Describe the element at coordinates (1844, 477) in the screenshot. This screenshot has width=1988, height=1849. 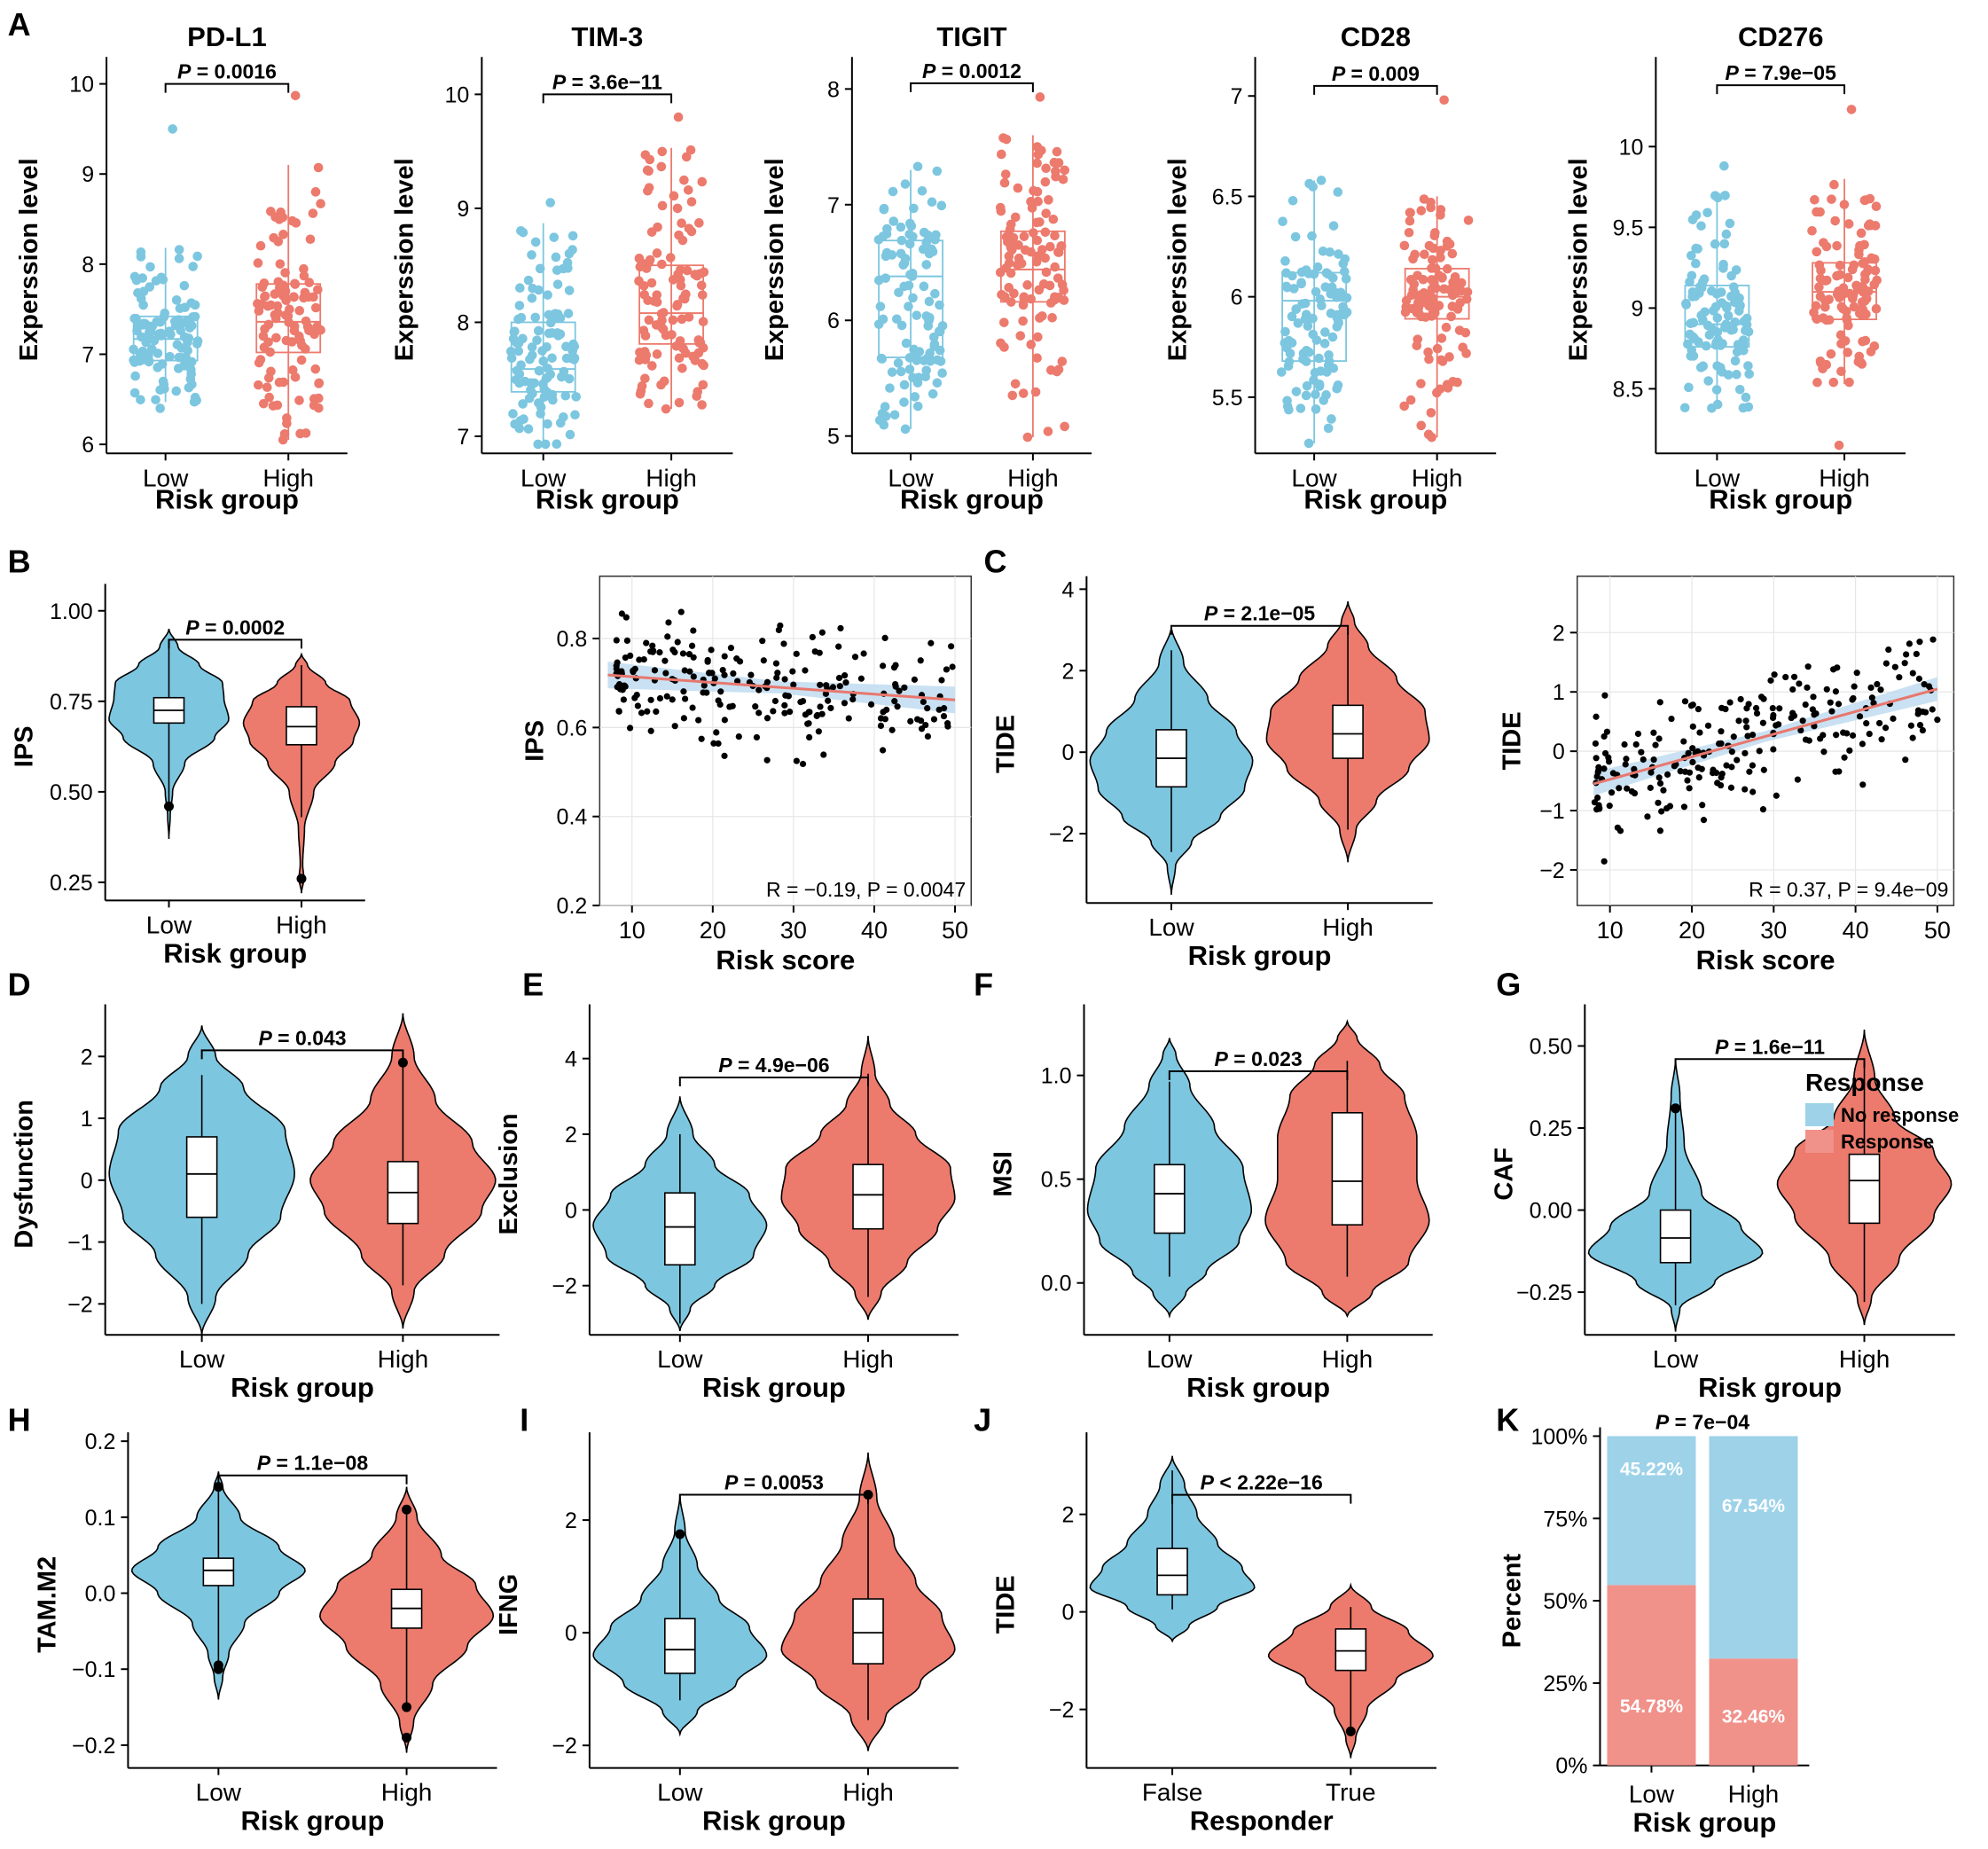
I see `x-tick-label: High` at that location.